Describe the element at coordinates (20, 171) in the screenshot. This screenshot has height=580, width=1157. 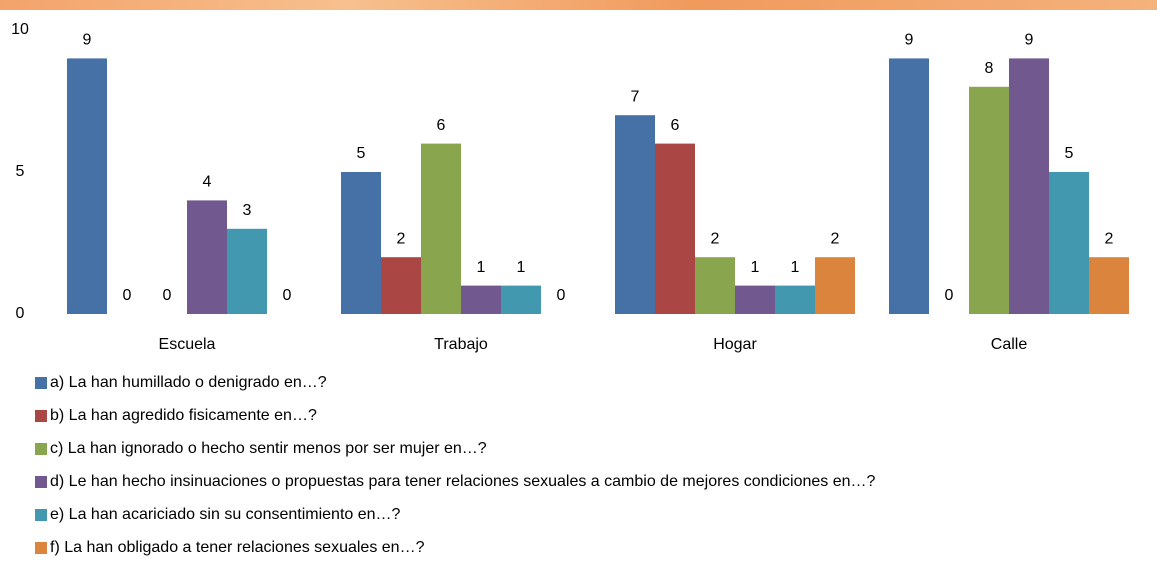
I see `y-tick-label: 5` at that location.